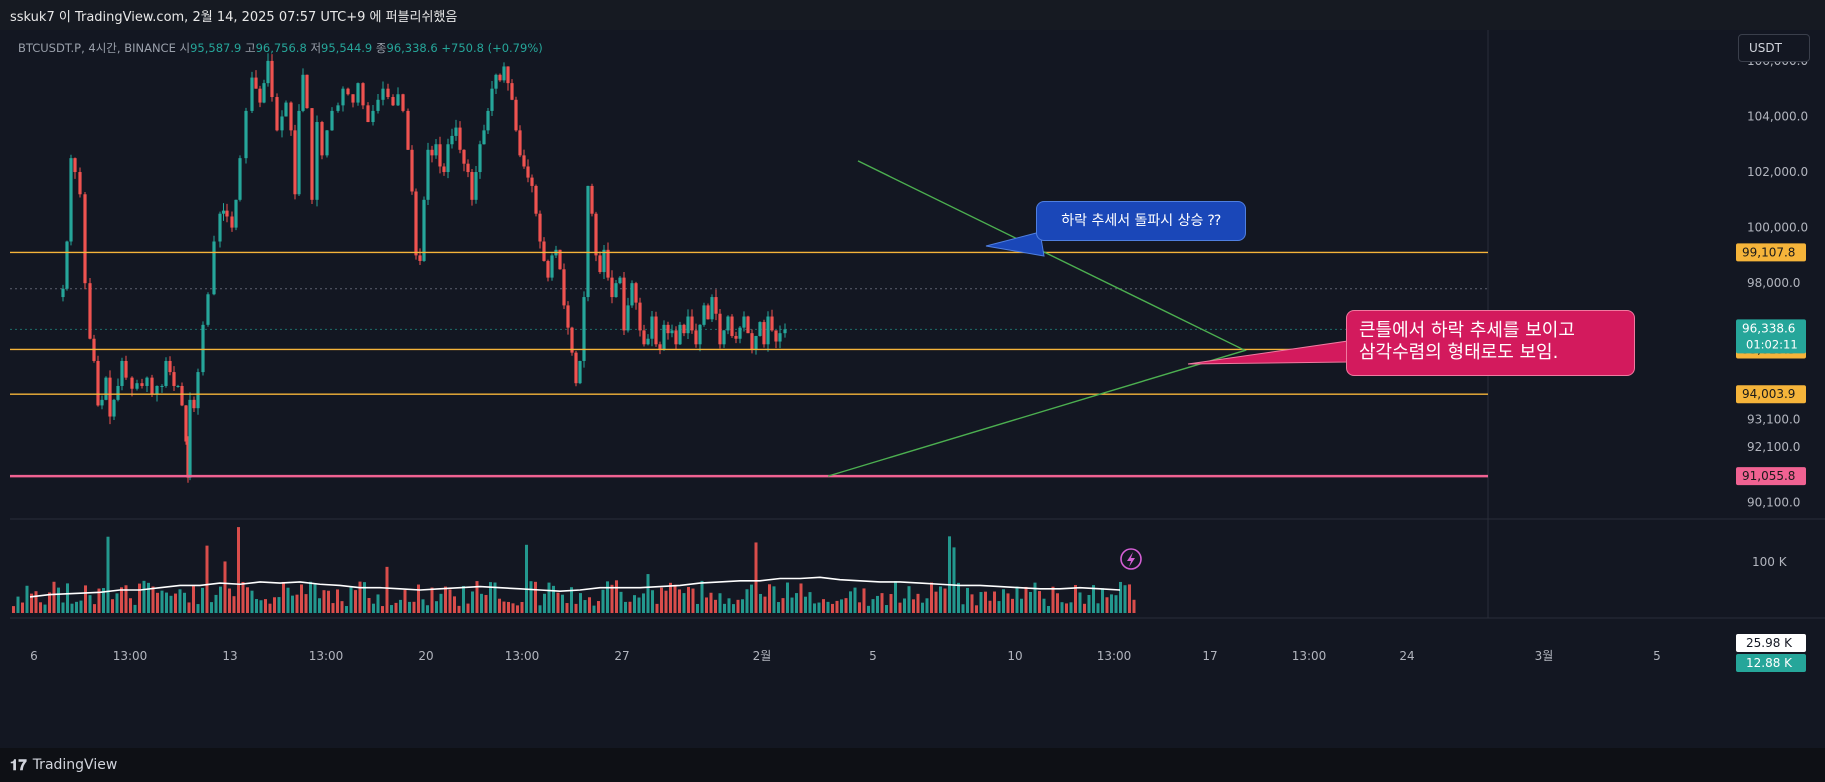 This screenshot has width=1825, height=782. Describe the element at coordinates (316, 48) in the screenshot. I see `legend-low-label: 저` at that location.